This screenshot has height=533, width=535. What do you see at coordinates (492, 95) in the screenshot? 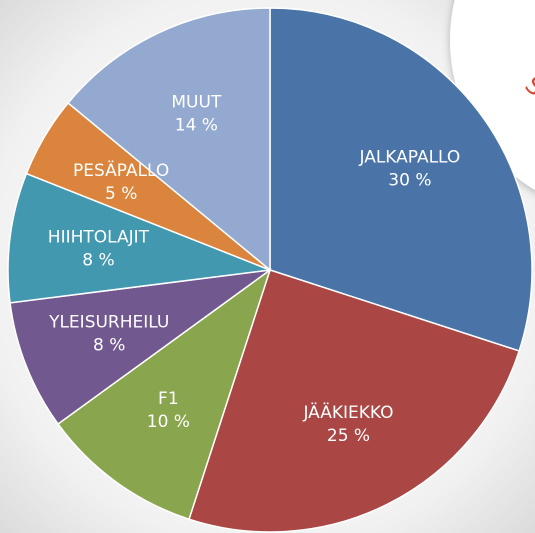
I see `badge` at bounding box center [492, 95].